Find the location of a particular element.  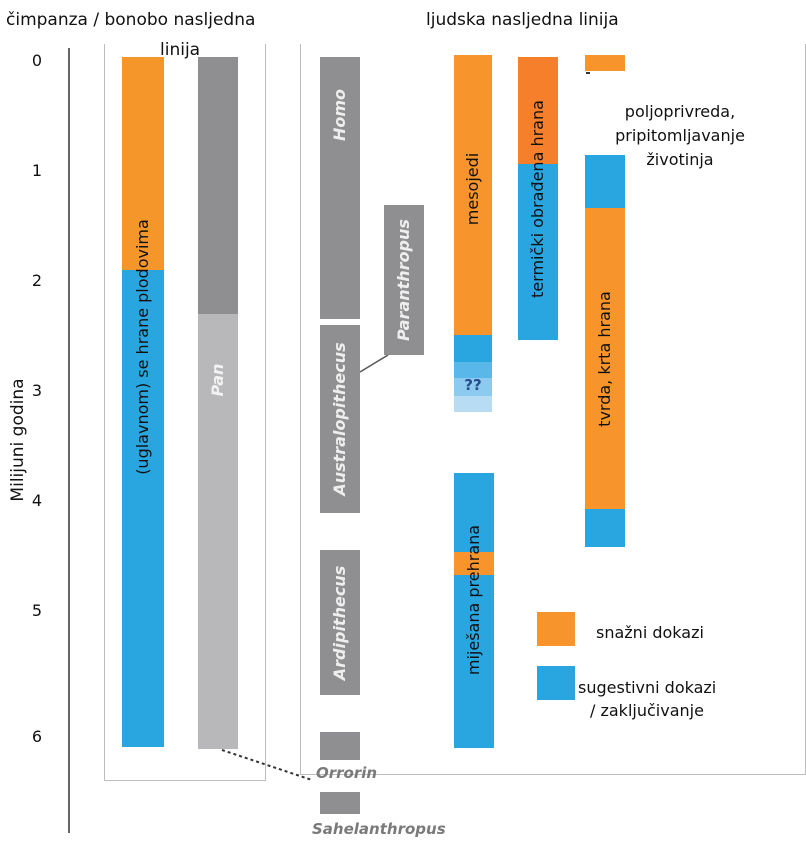

meat-label-wrap: mesojedi is located at coordinates (473, 195).